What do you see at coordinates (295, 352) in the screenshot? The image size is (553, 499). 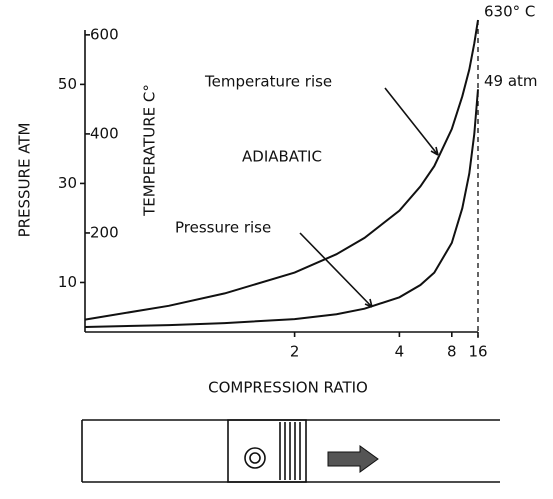 I see `x-tick-label: 2` at bounding box center [295, 352].